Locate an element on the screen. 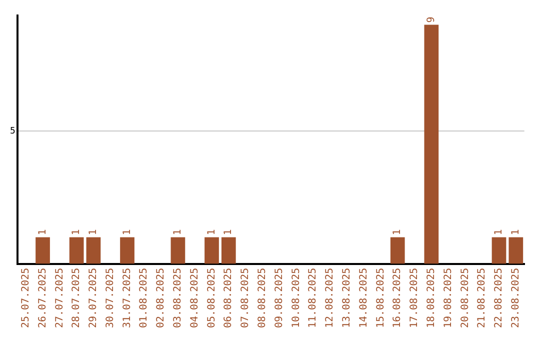  x-tick-label: 02.08.2025 is located at coordinates (161, 298).